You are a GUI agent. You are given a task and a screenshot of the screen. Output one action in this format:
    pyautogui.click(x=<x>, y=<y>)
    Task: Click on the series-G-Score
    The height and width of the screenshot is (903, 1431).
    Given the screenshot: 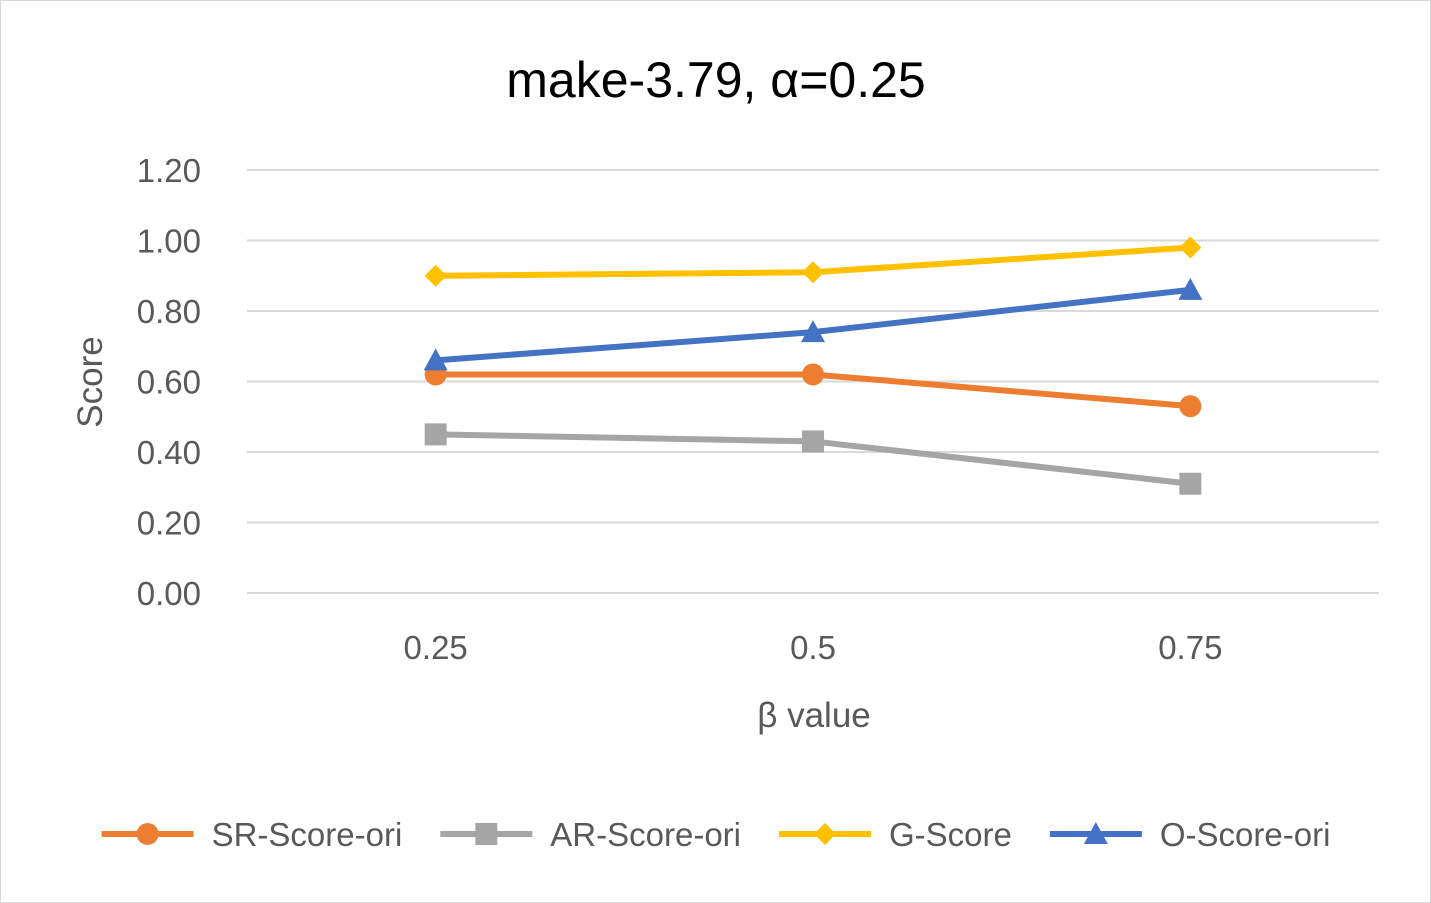 What is the action you would take?
    pyautogui.click(x=813, y=261)
    